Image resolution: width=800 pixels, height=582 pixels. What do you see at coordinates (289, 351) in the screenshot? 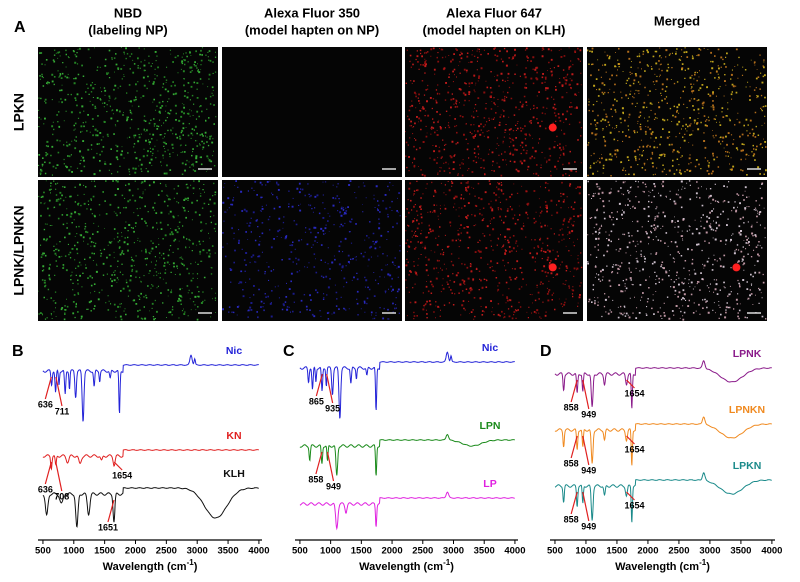
I see `panel-label: C` at bounding box center [289, 351].